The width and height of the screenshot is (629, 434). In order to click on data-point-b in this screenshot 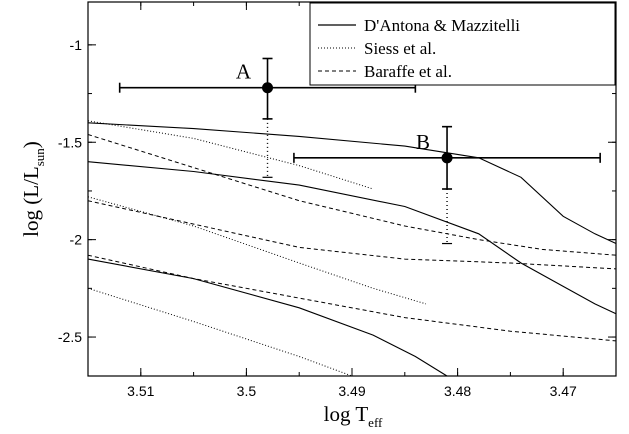, I will do `click(447, 158)`.